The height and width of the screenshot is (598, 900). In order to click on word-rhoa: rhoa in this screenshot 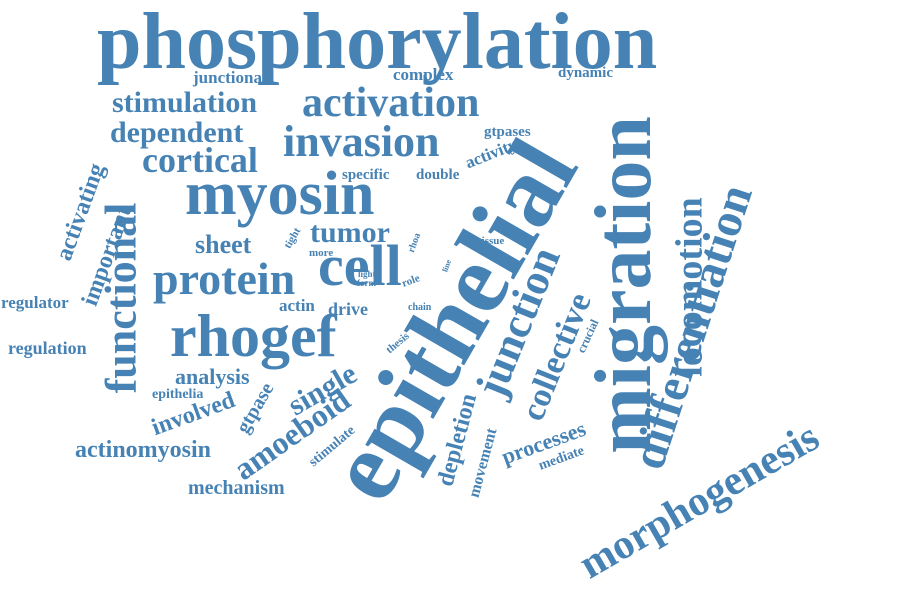, I will do `click(414, 243)`.